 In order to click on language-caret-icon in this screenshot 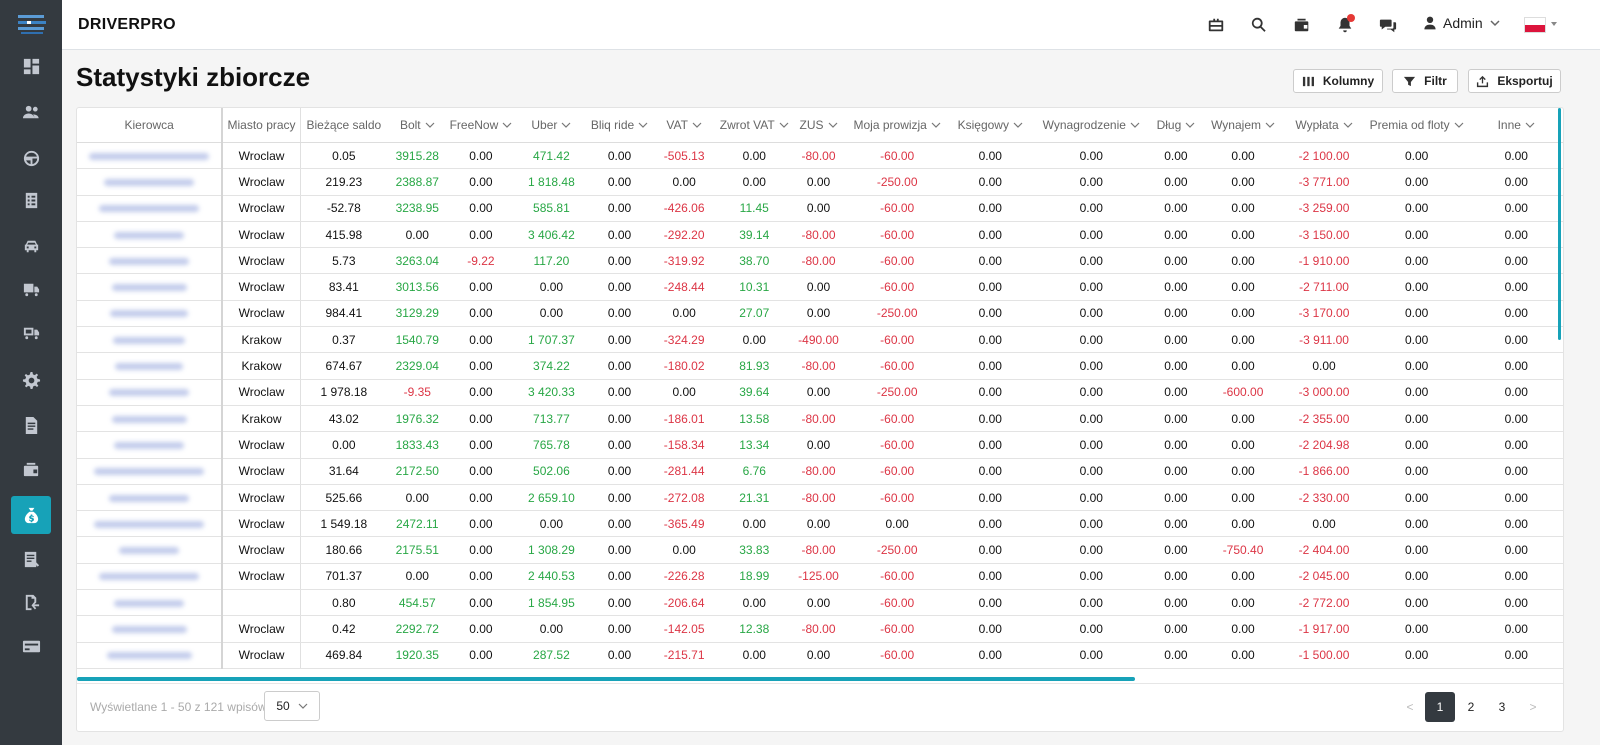, I will do `click(1554, 24)`.